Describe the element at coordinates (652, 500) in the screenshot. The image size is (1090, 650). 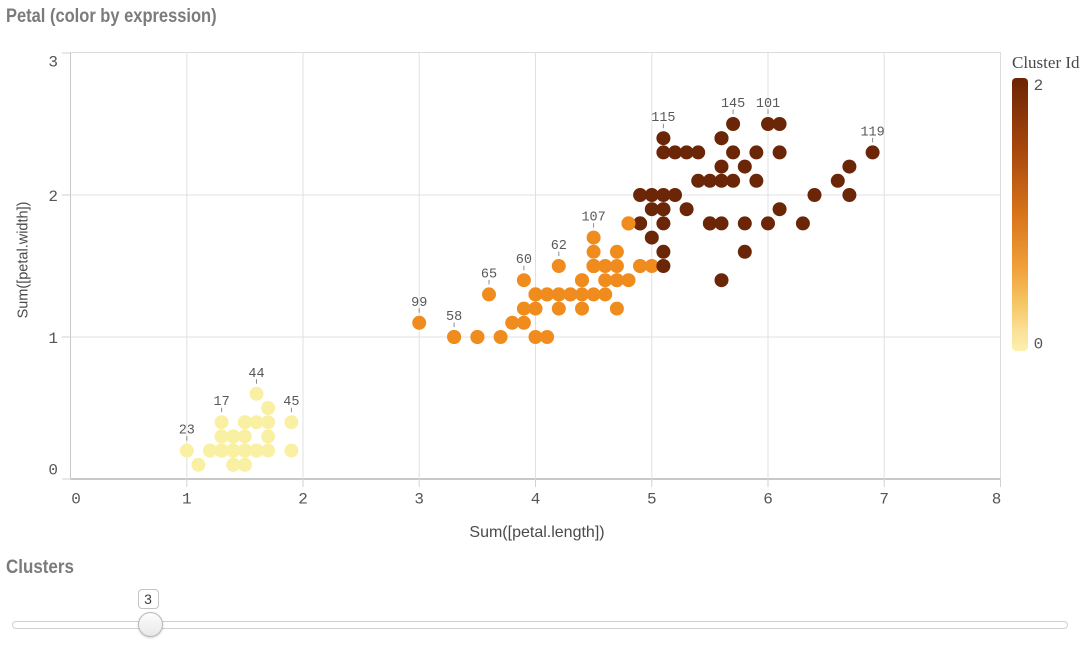
I see `svg-text: 5` at that location.